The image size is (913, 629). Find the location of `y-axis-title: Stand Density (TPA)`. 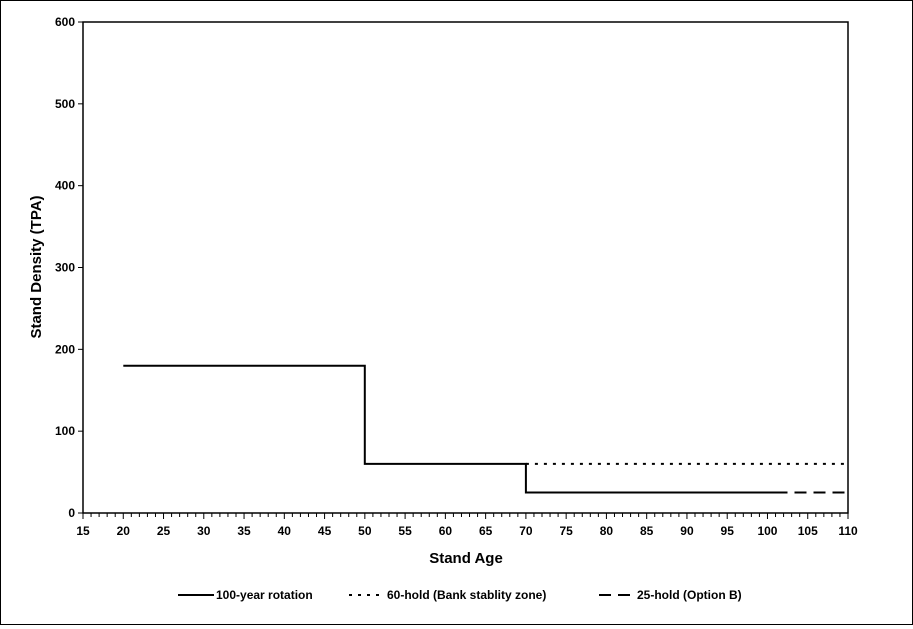

y-axis-title: Stand Density (TPA) is located at coordinates (36, 266).